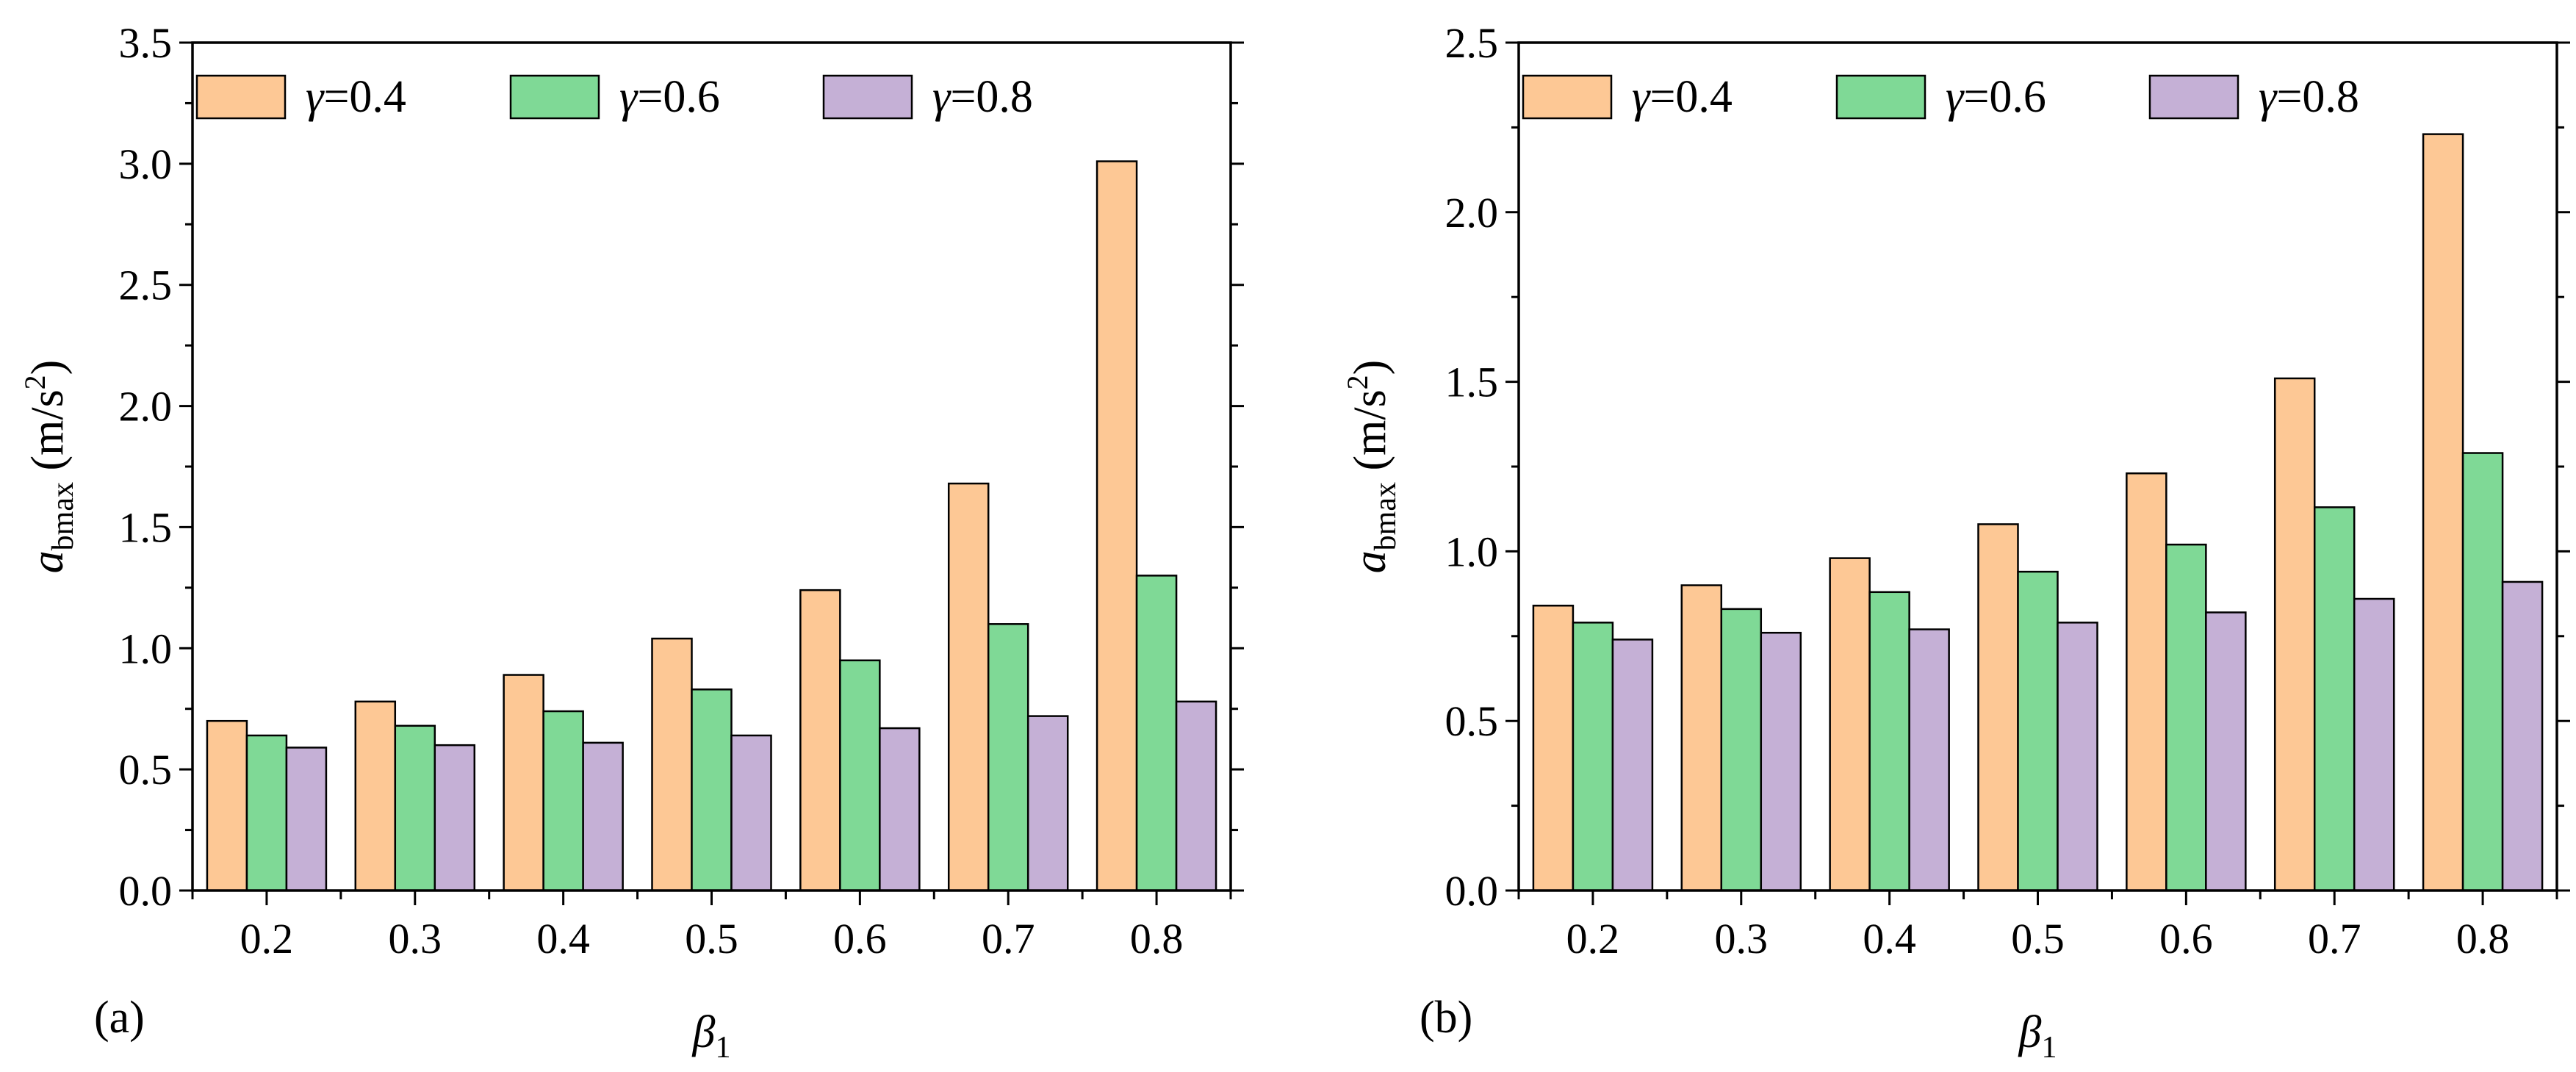  I want to click on legend-label: γ=0.4, so click(356, 97).